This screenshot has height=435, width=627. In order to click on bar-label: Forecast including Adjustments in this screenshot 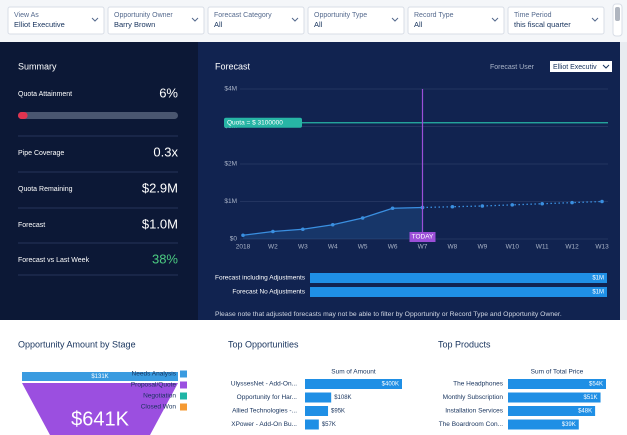, I will do `click(260, 278)`.